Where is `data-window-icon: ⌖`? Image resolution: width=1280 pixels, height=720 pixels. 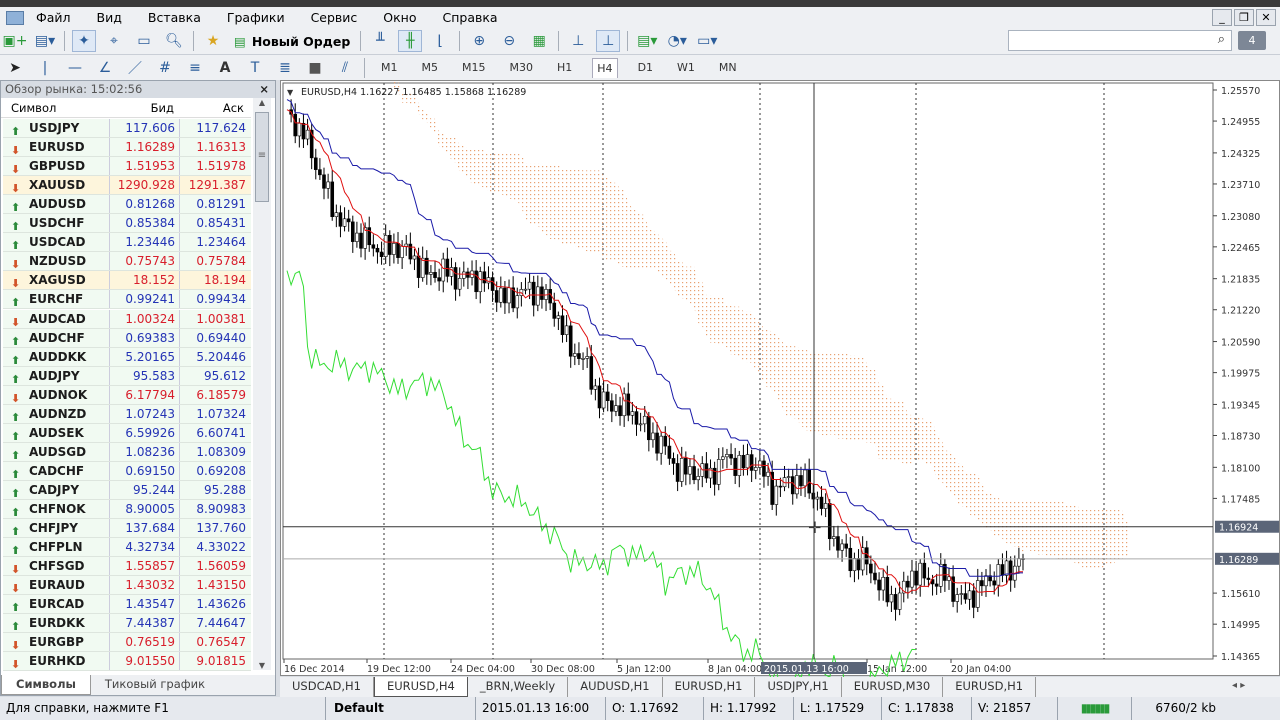 data-window-icon: ⌖ is located at coordinates (114, 41).